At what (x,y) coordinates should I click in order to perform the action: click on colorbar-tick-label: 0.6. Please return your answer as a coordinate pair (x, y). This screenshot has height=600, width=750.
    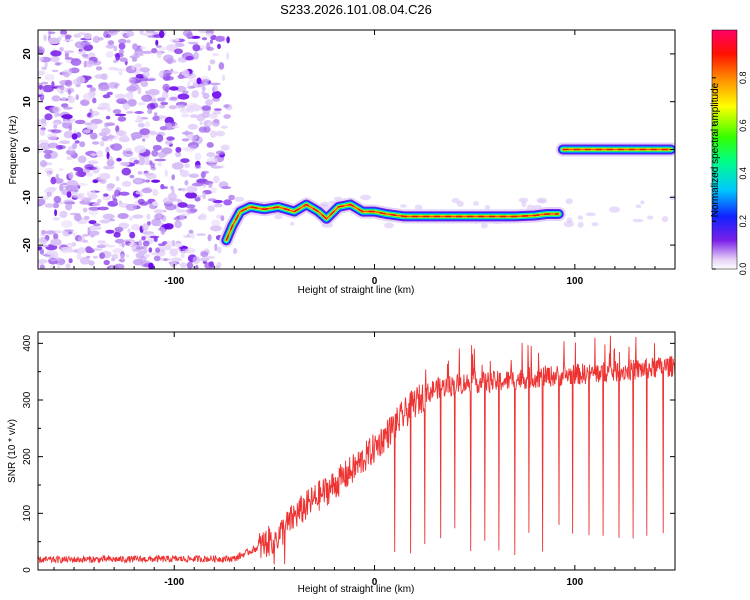
    Looking at the image, I should click on (743, 125).